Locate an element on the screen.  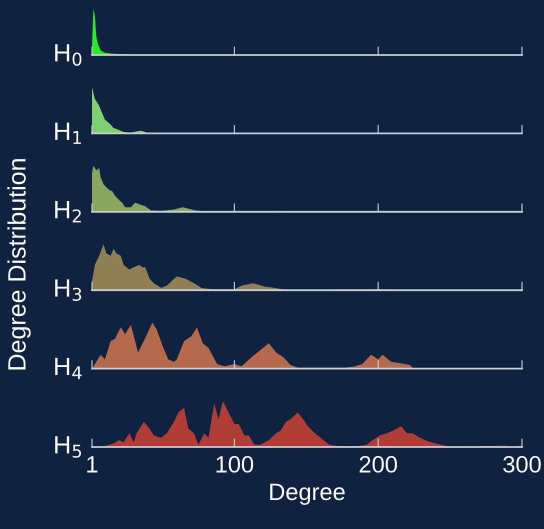
text: H$_{4}$ is located at coordinates (68, 369).